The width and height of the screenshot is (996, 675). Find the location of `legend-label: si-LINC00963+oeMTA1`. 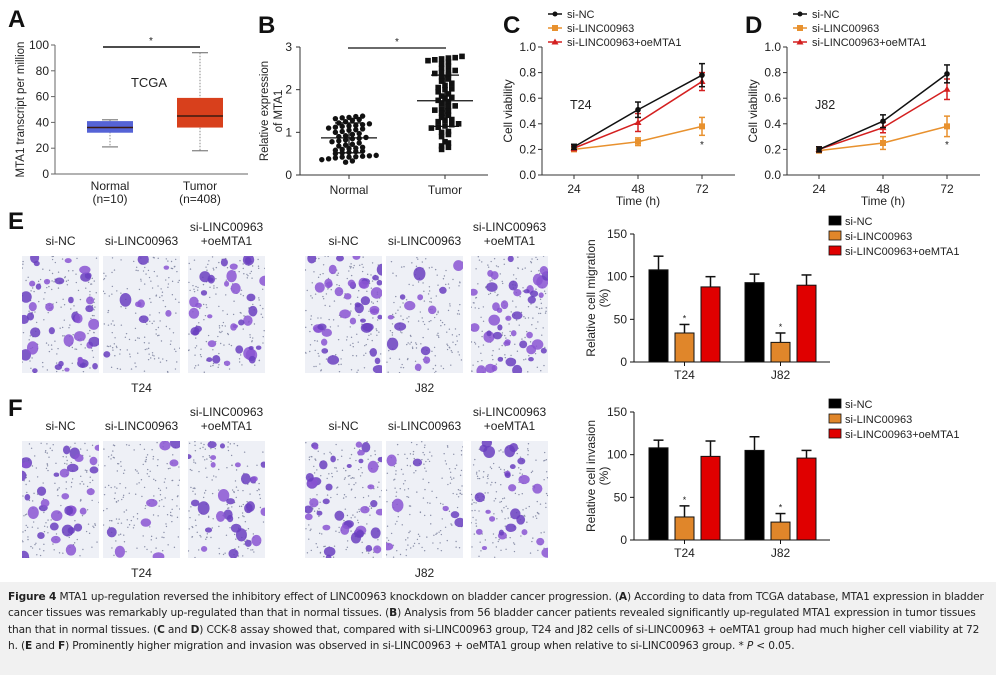

legend-label: si-LINC00963+oeMTA1 is located at coordinates (624, 43).